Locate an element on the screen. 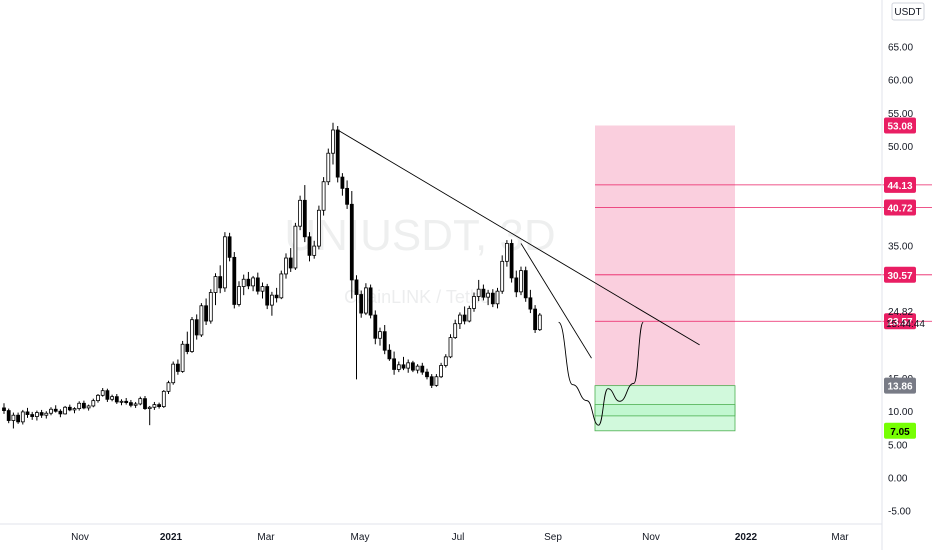  y-tick-label: 10.00 is located at coordinates (900, 412).